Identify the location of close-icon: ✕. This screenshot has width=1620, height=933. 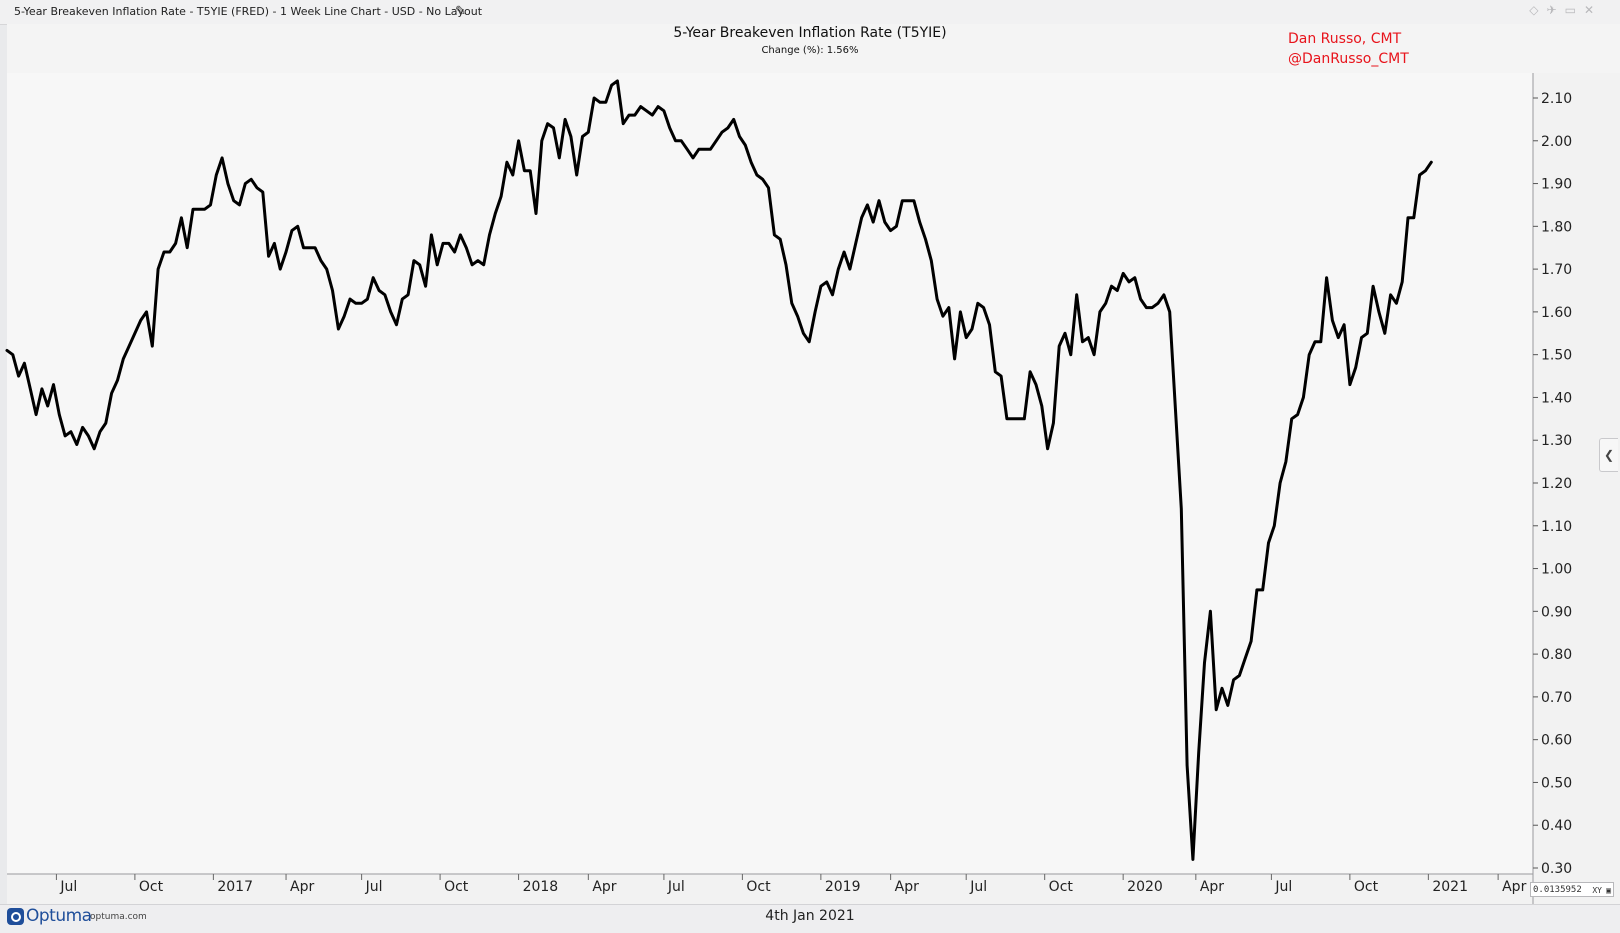
(1592, 10).